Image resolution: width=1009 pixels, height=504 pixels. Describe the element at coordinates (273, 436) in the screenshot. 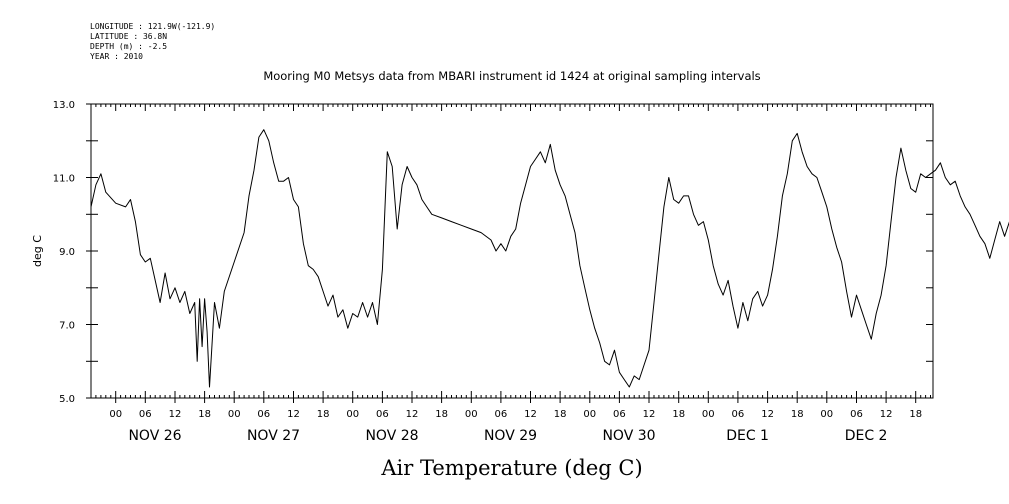

I see `x-day-label: NOV 27` at that location.